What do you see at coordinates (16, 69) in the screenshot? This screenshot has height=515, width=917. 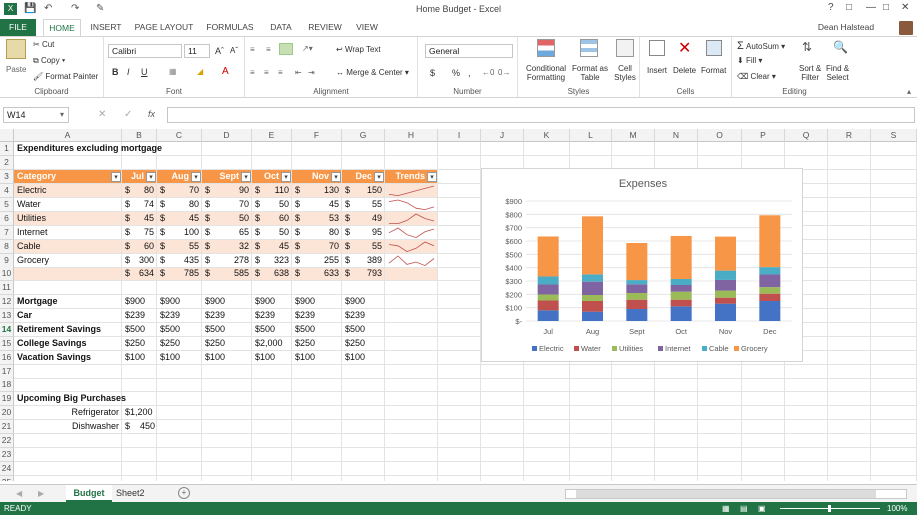 I see `paste-button: Paste` at bounding box center [16, 69].